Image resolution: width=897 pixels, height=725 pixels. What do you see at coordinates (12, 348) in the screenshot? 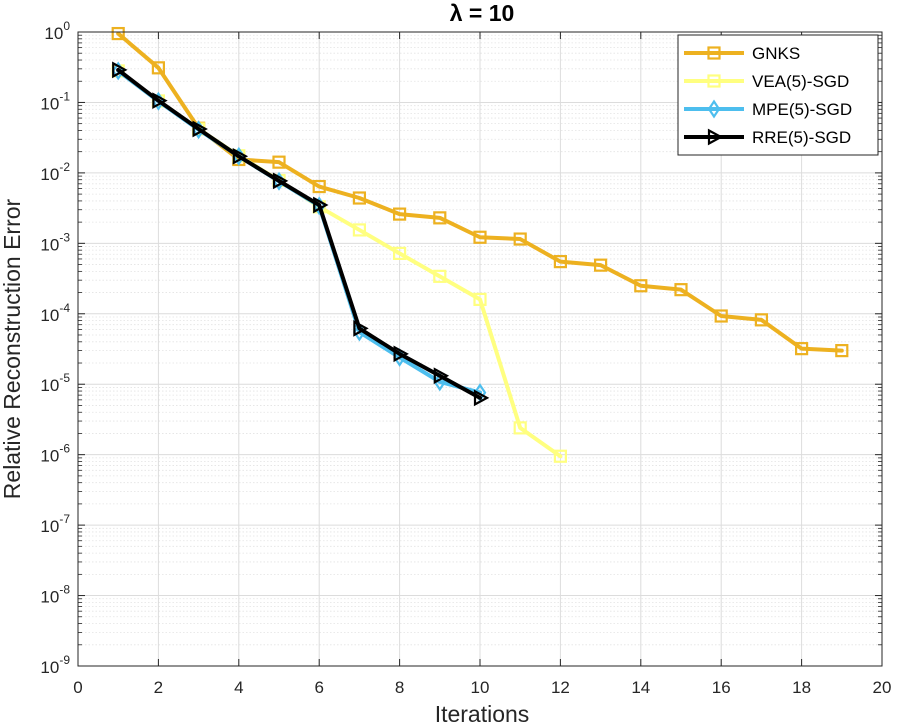
I see `y-axis-label: Relative Reconstruction Error` at bounding box center [12, 348].